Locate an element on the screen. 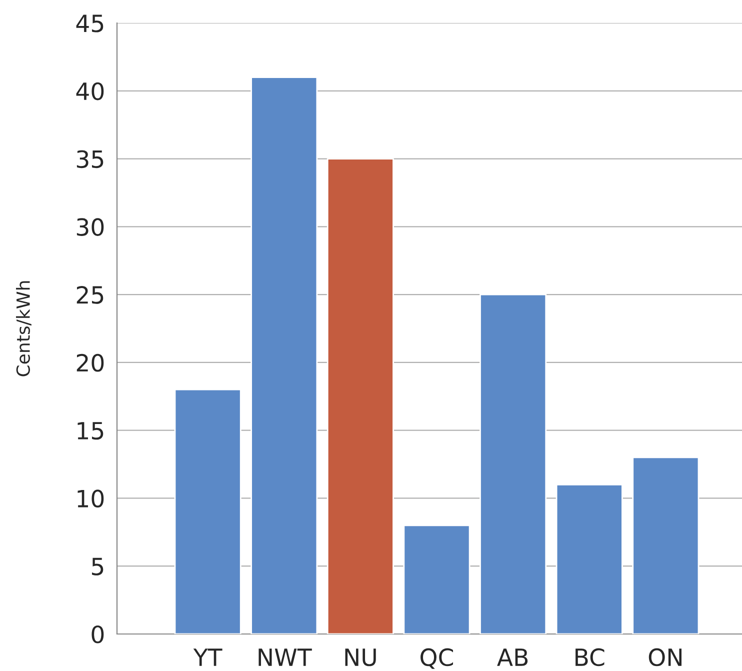 The image size is (742, 671). y-tick-label: 5 is located at coordinates (98, 567).